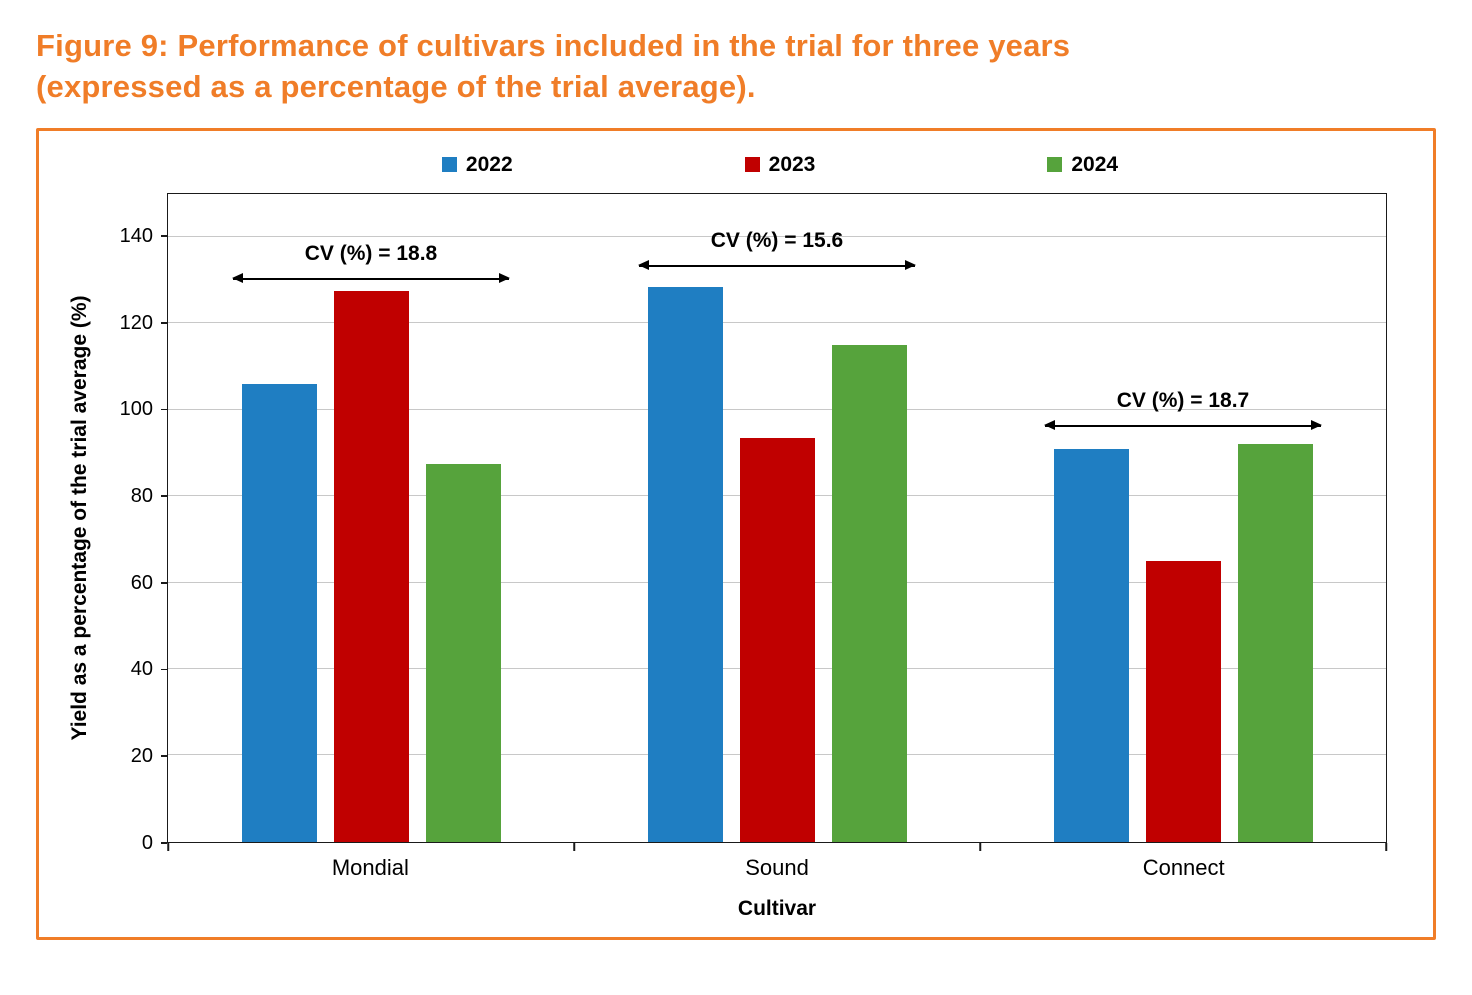 Image resolution: width=1472 pixels, height=995 pixels. Describe the element at coordinates (777, 265) in the screenshot. I see `cv-arrow-sound` at that location.